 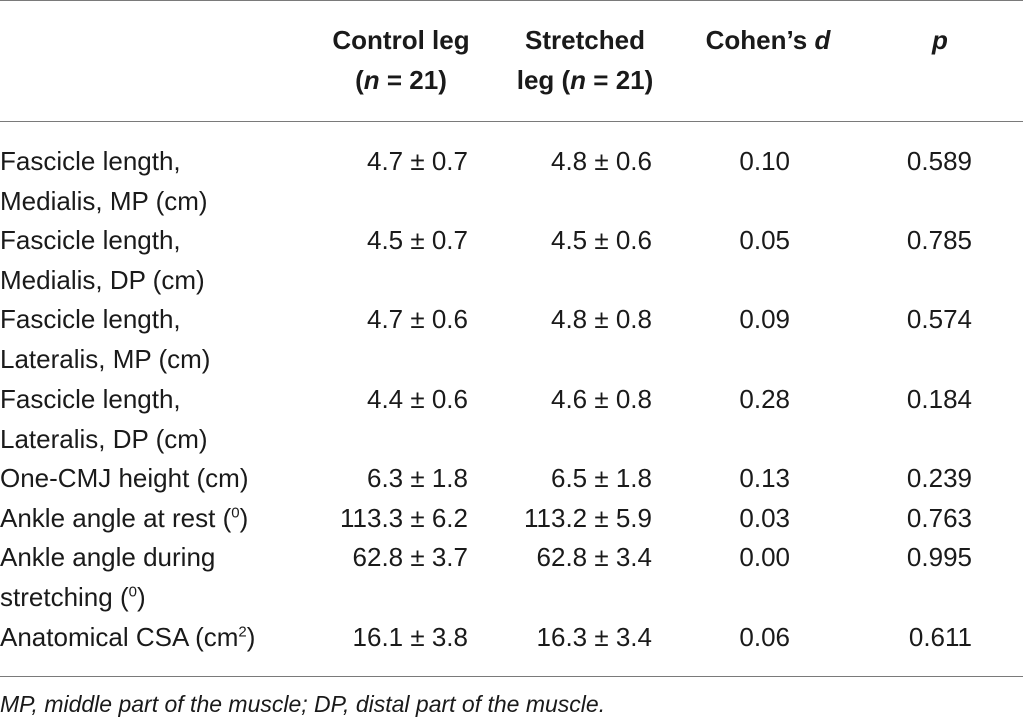 What do you see at coordinates (764, 557) in the screenshot?
I see `cell-cohens-d: 0.00` at bounding box center [764, 557].